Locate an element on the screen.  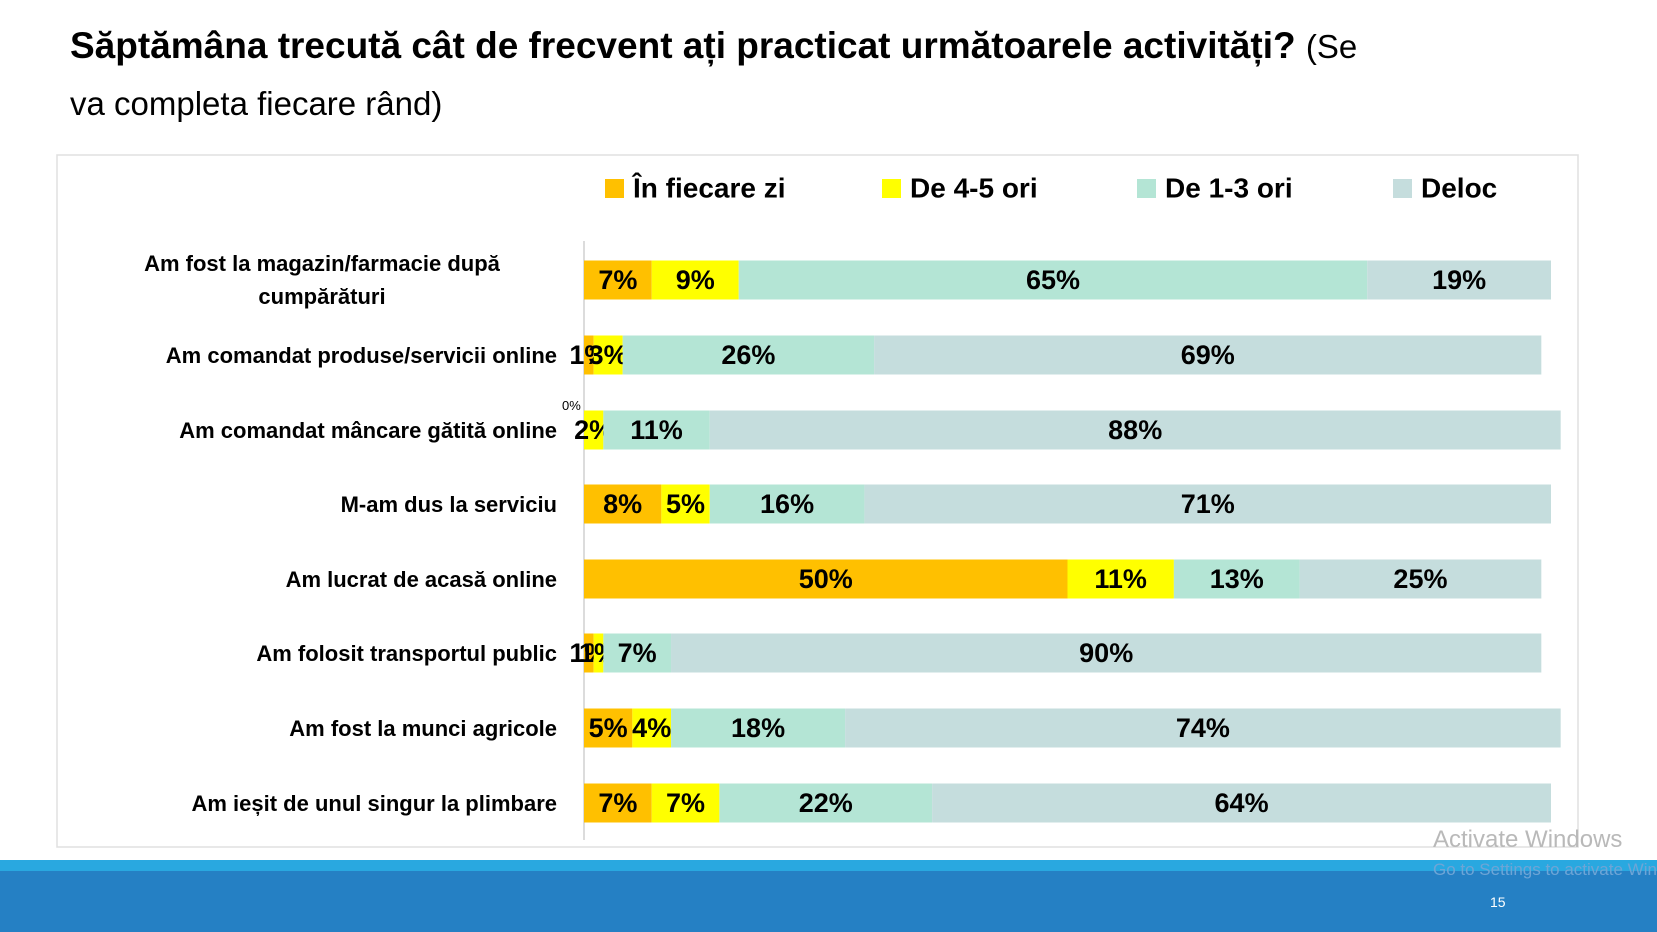
category-label: Am comandat produse/servicii online is located at coordinates (322, 355).